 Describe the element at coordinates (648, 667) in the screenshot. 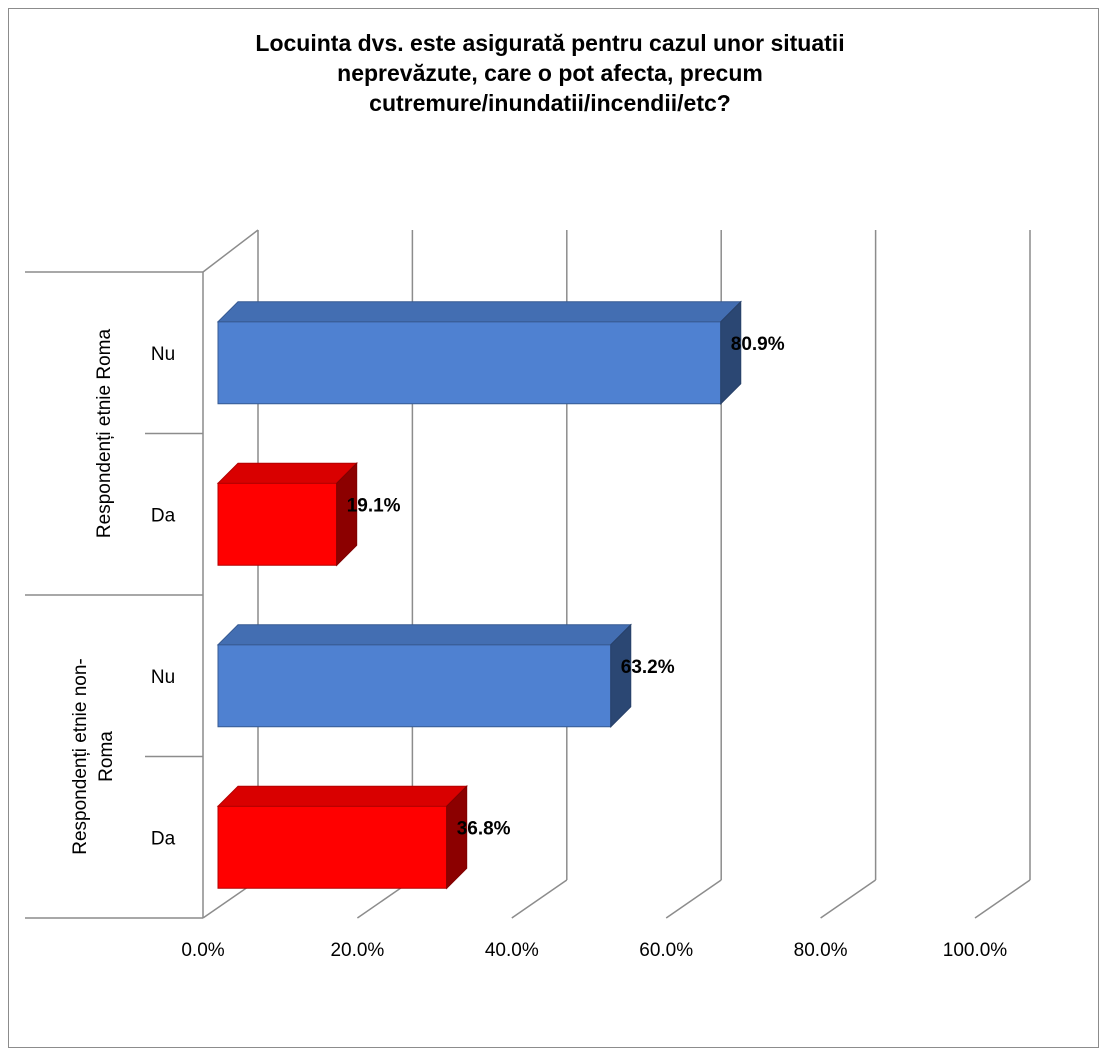

I see `data-label-1-0: 63.2%` at that location.